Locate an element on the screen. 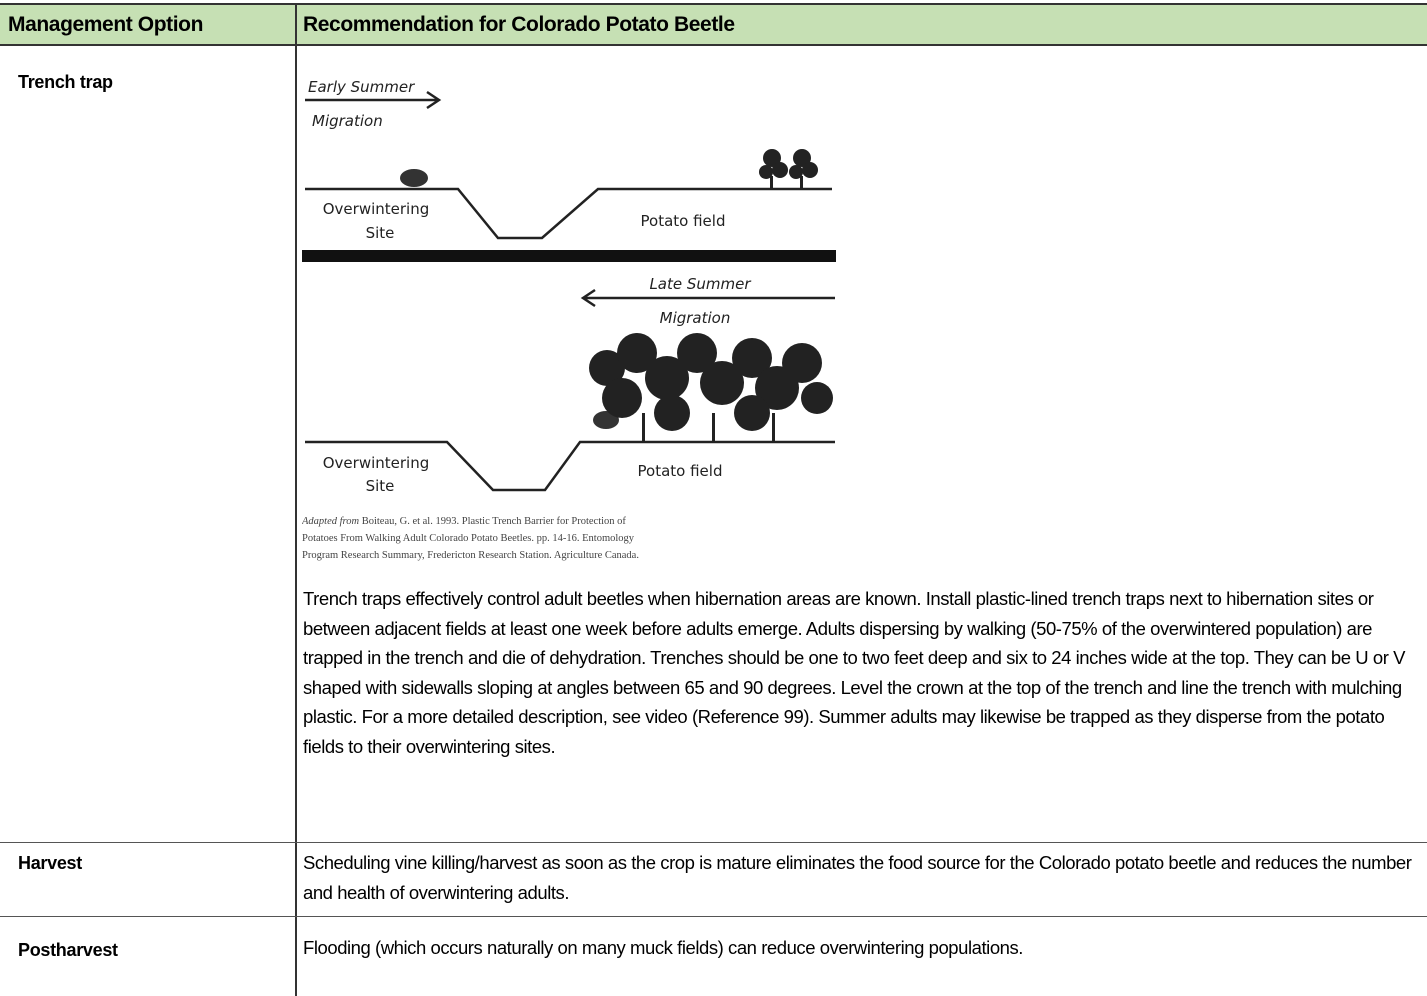 The height and width of the screenshot is (996, 1427). beetle is located at coordinates (414, 178).